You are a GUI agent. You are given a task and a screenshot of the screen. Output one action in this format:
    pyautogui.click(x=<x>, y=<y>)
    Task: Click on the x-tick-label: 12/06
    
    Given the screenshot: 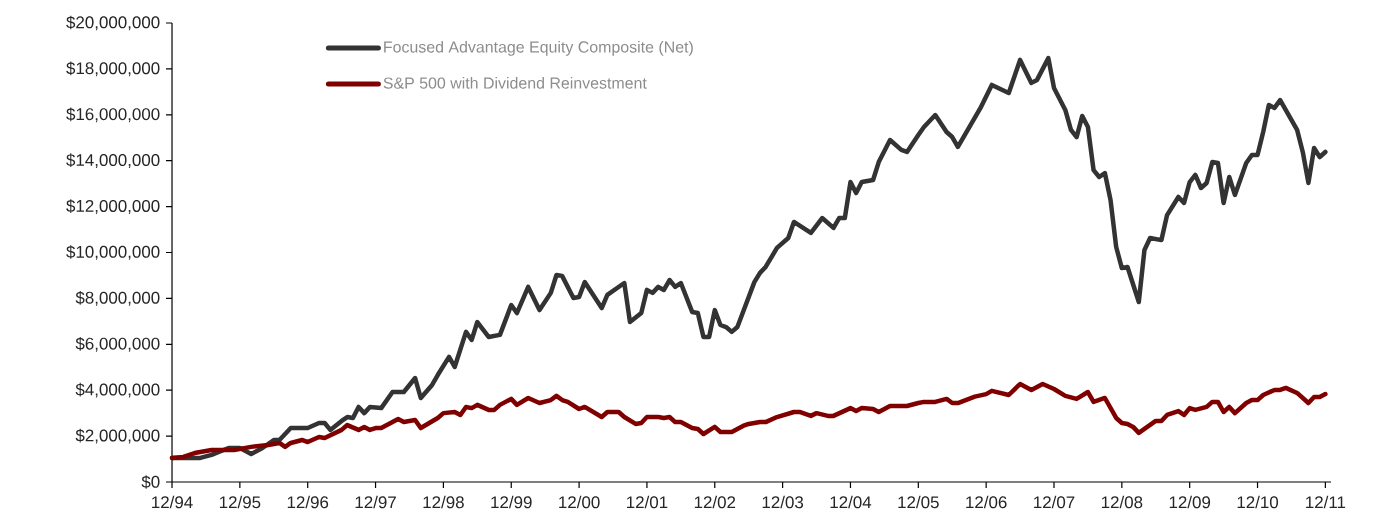 What is the action you would take?
    pyautogui.click(x=986, y=502)
    